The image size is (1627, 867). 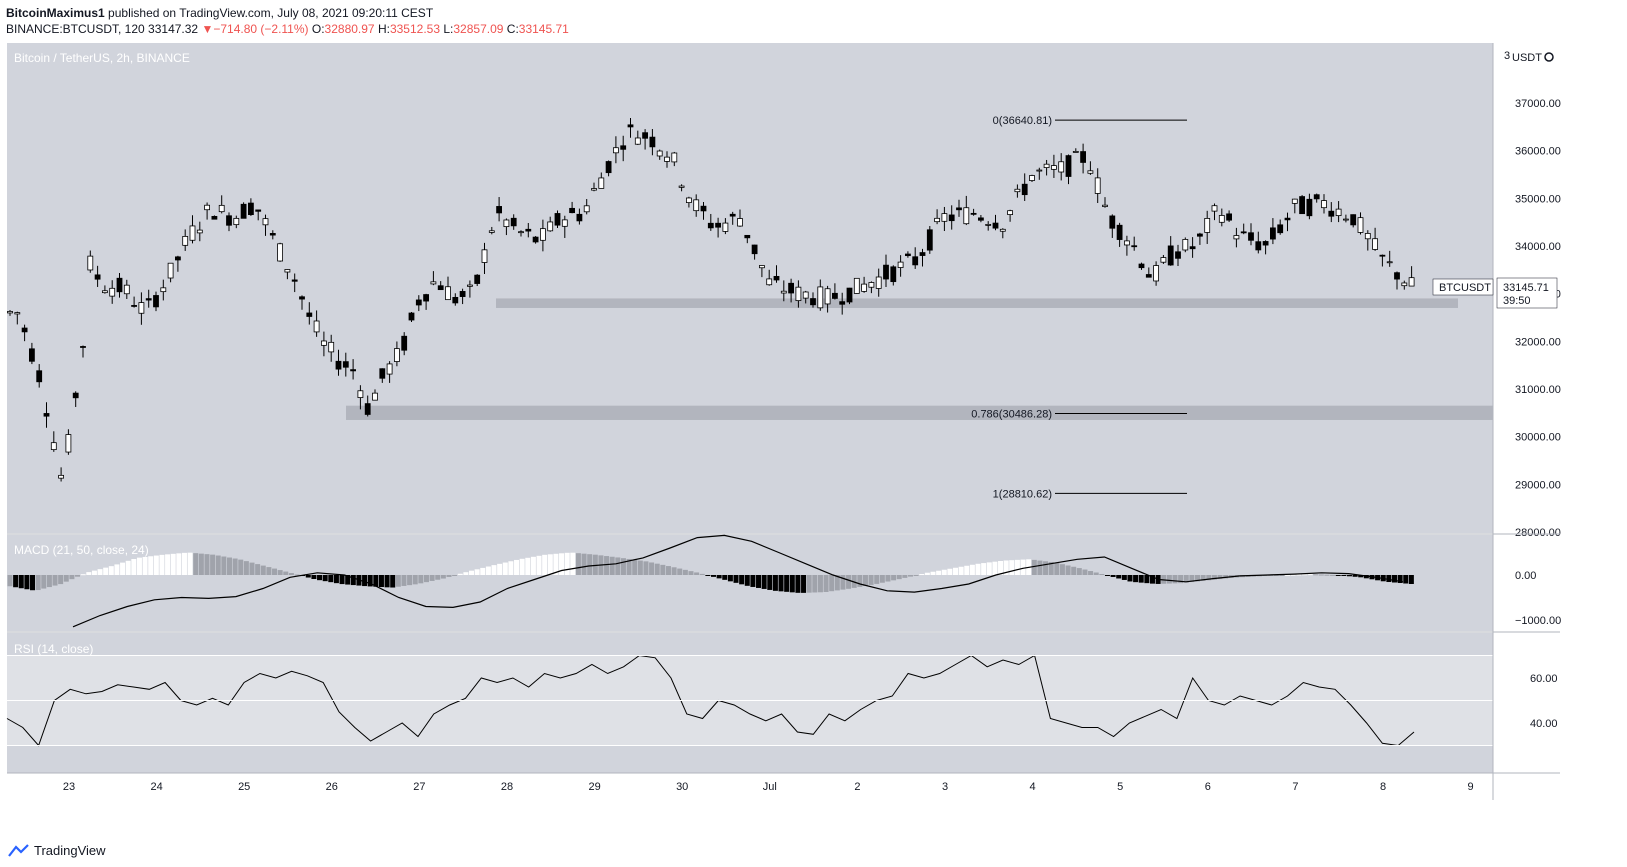 I want to click on price-label: 33145.71 39:50, so click(x=1527, y=293).